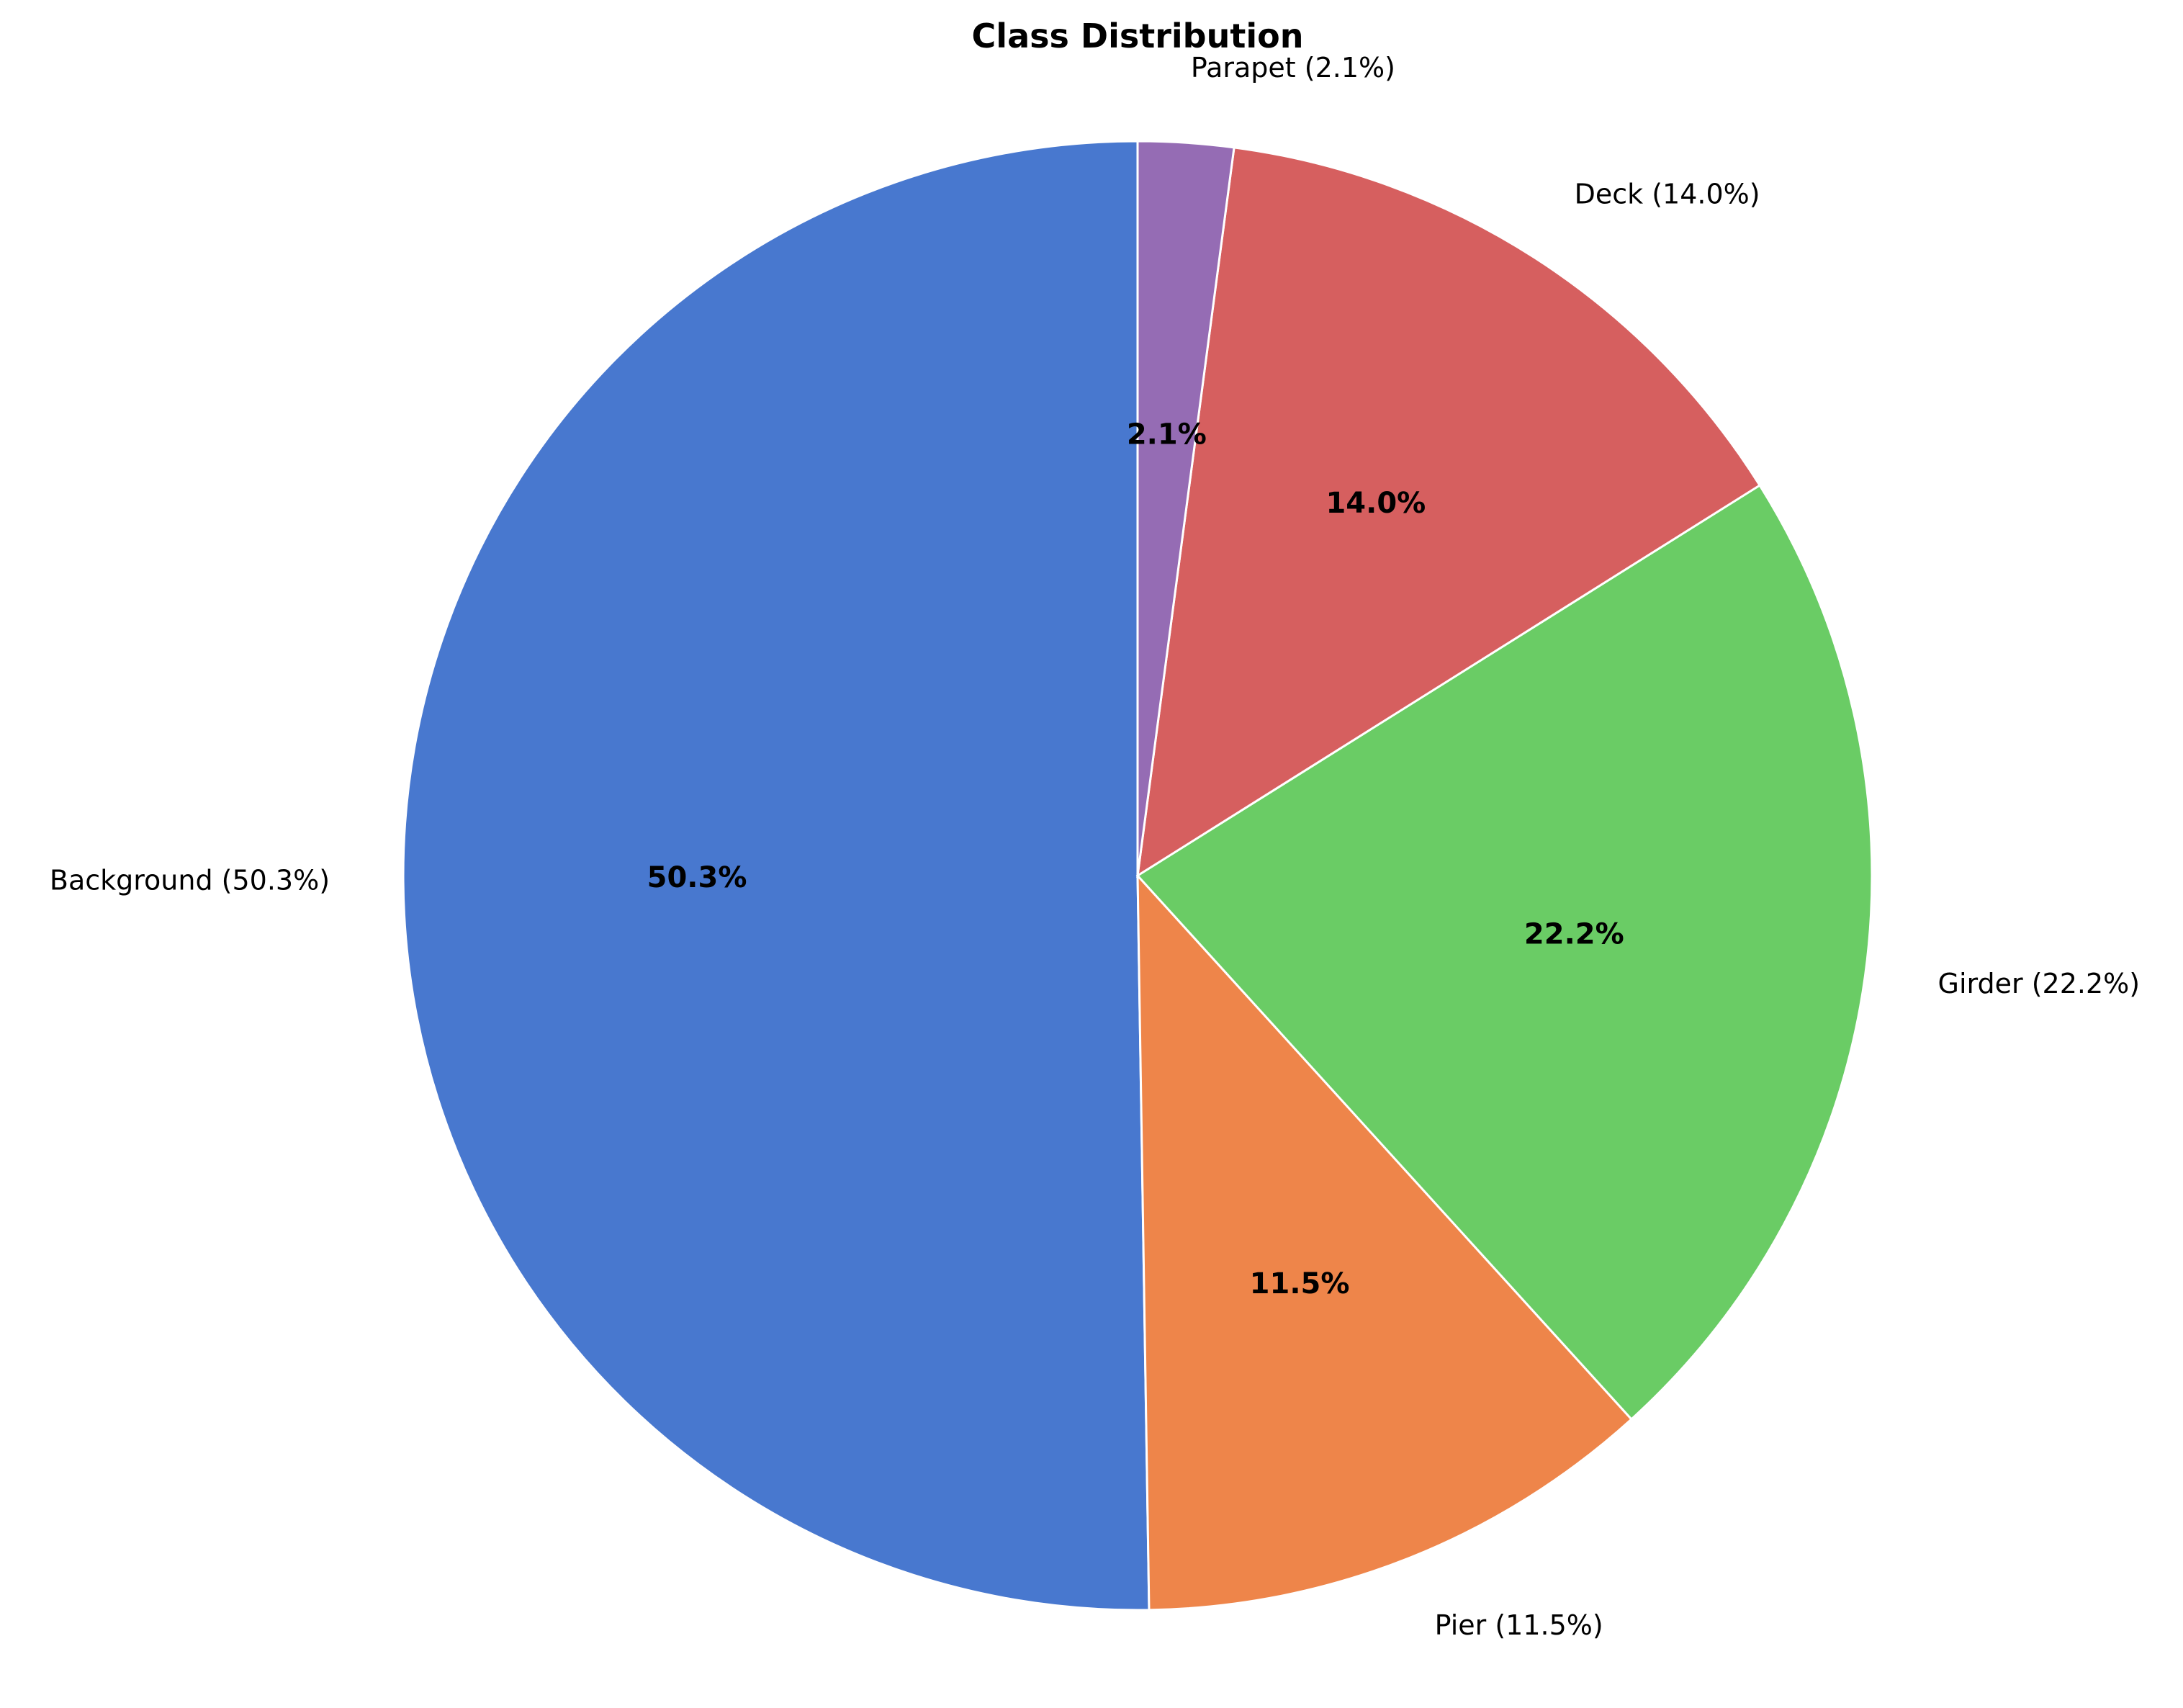 The image size is (2183, 1708). I want to click on slice-label-deck: Deck (14.0%), so click(1667, 194).